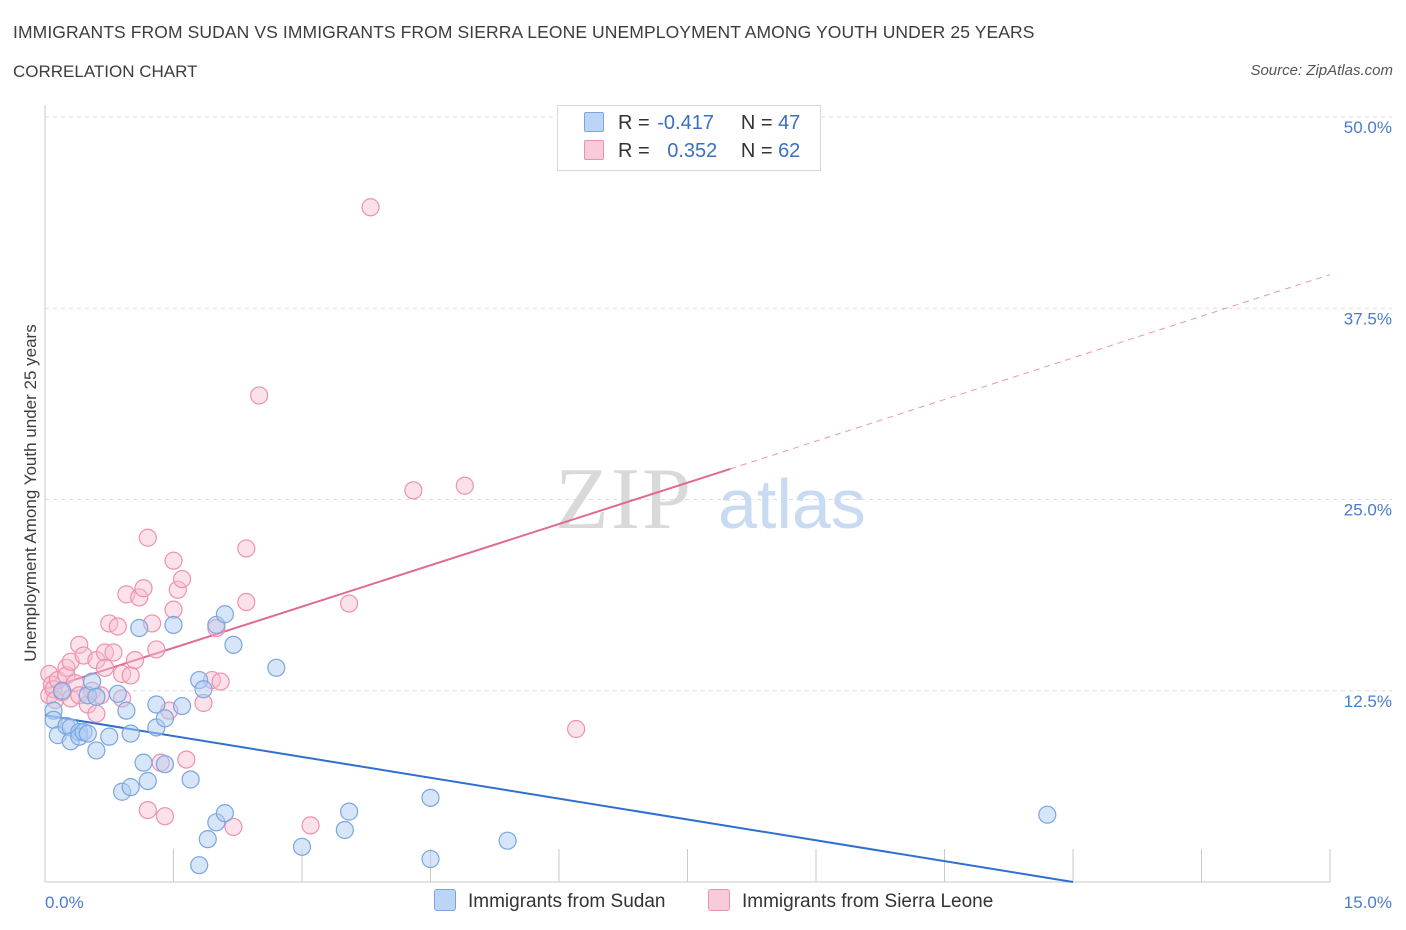  I want to click on watermark-atlas: atlas, so click(792, 504).